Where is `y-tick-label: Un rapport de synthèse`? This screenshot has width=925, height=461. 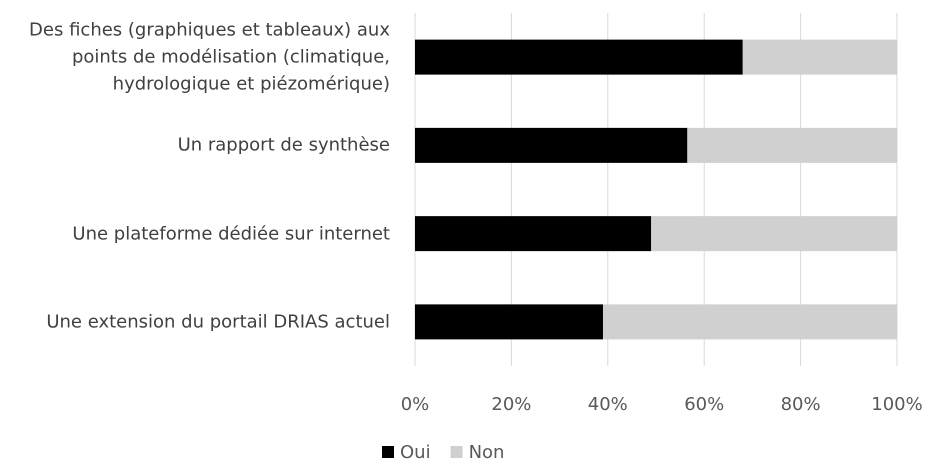
y-tick-label: Un rapport de synthèse is located at coordinates (283, 145).